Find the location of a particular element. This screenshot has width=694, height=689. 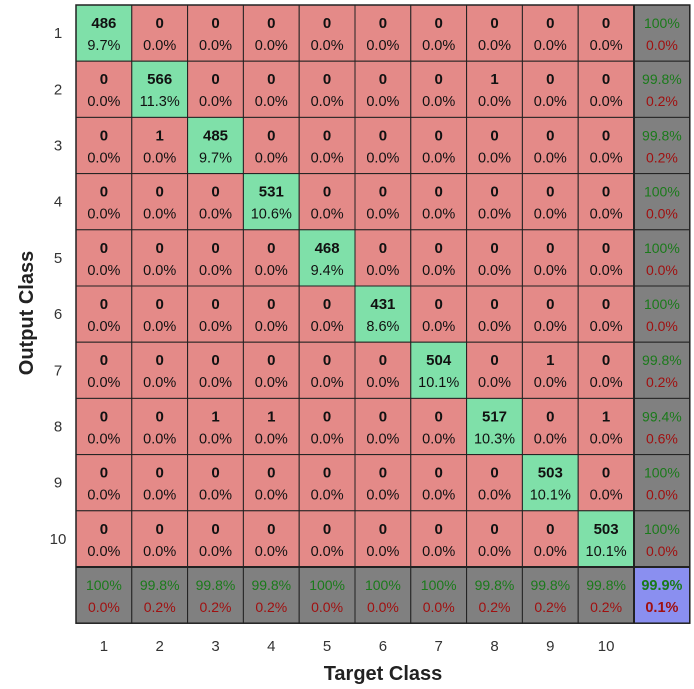

x-tick-label: 10 is located at coordinates (606, 646).